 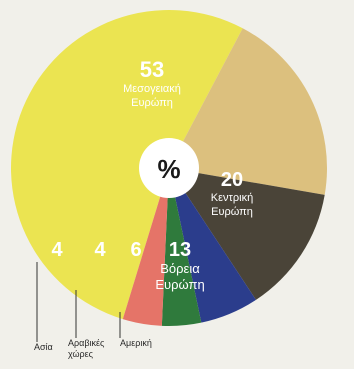 What do you see at coordinates (136, 343) in the screenshot?
I see `external-label-αμερική: Αμερική` at bounding box center [136, 343].